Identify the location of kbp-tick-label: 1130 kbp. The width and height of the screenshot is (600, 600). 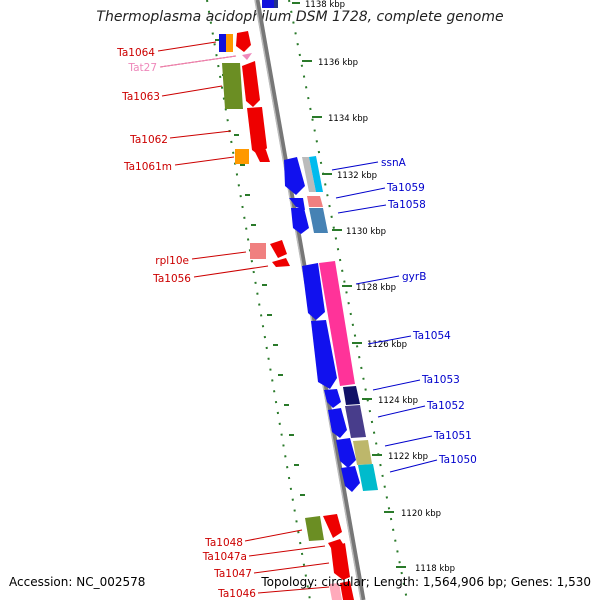
(366, 232).